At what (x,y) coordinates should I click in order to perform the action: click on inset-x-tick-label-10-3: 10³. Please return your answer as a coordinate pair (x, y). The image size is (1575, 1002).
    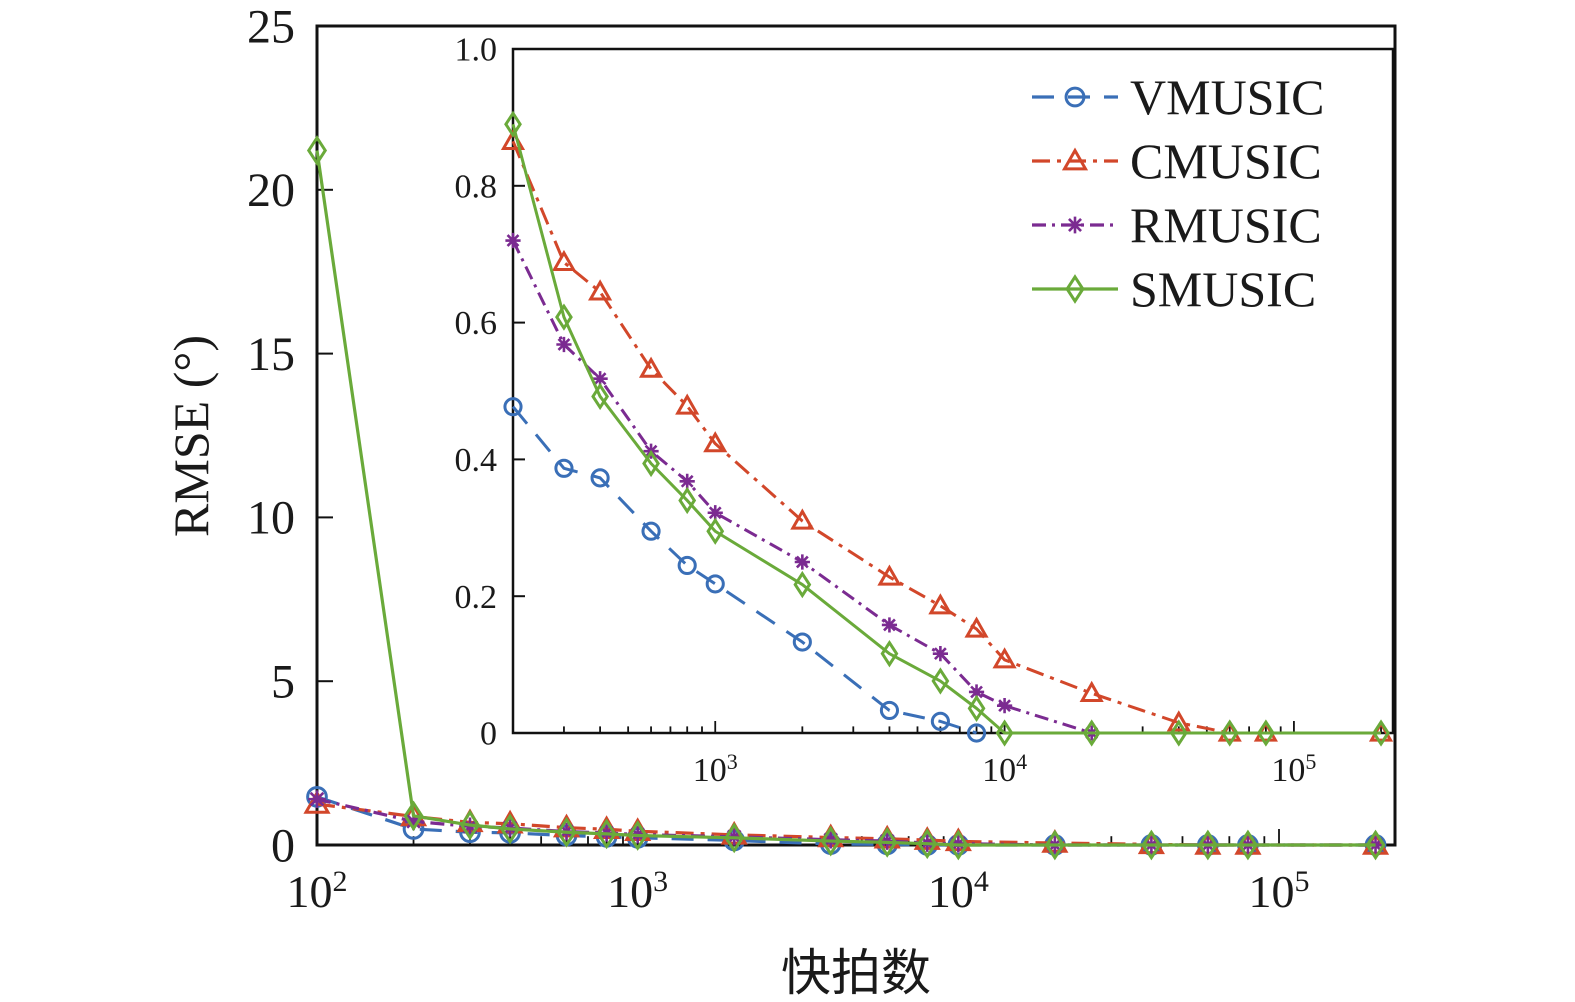
    Looking at the image, I should click on (715, 769).